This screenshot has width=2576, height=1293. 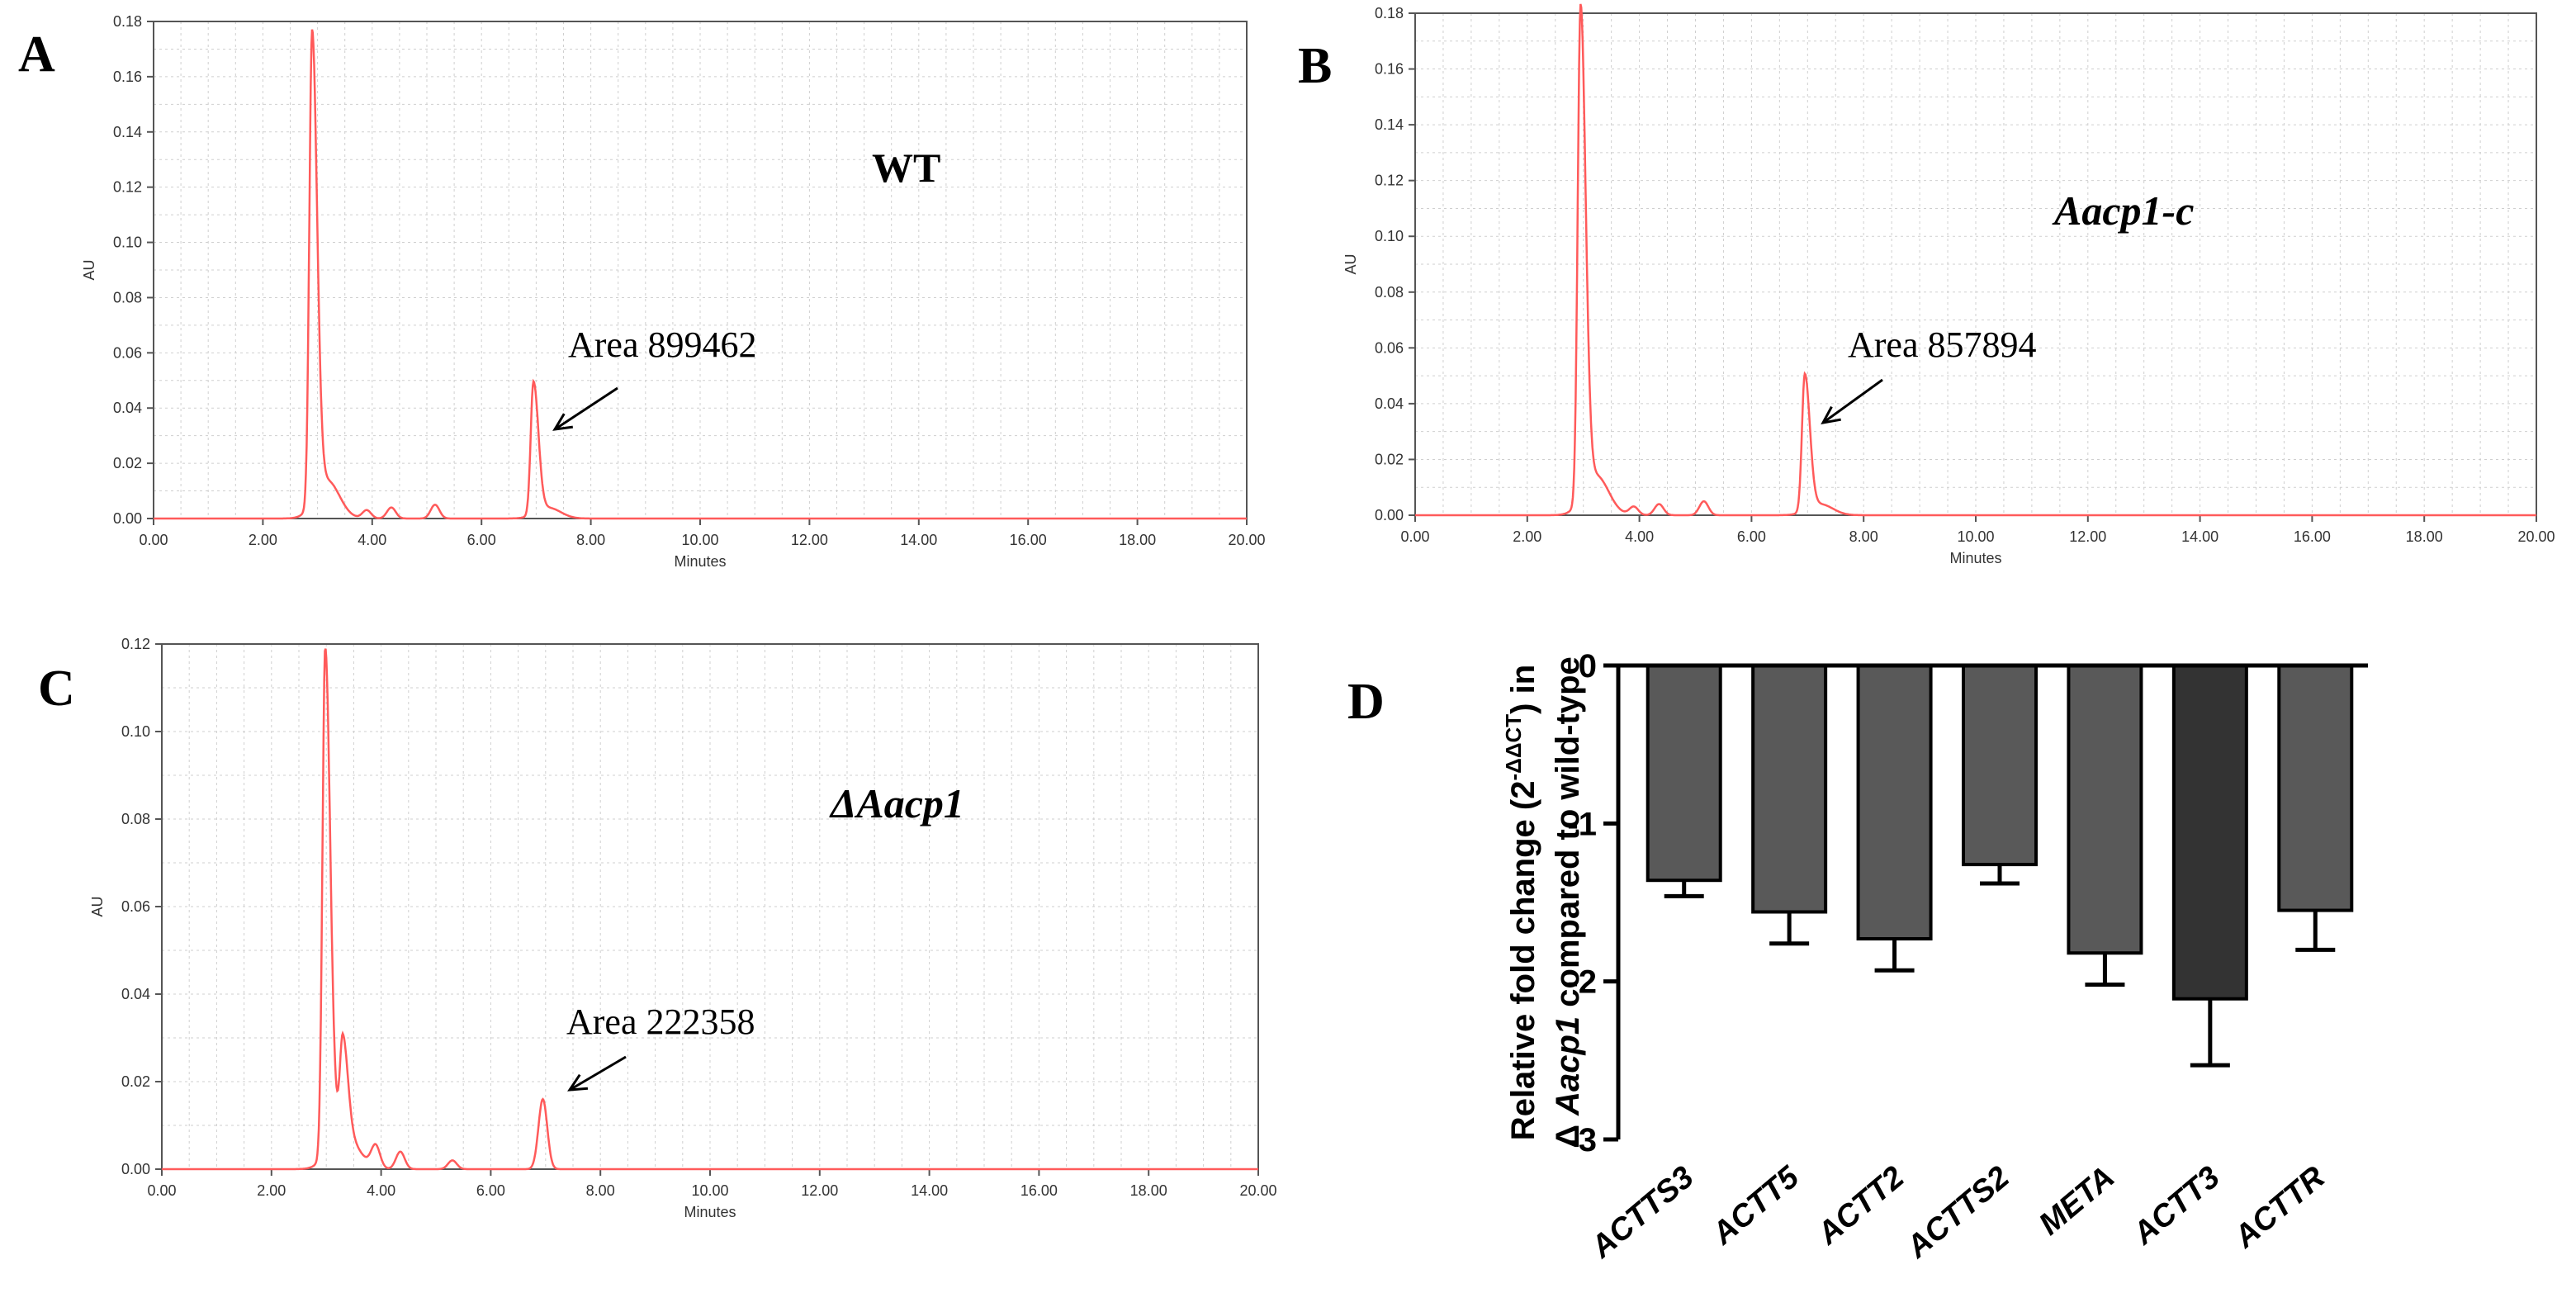 I want to click on category-label: ACTT3, so click(x=2176, y=1206).